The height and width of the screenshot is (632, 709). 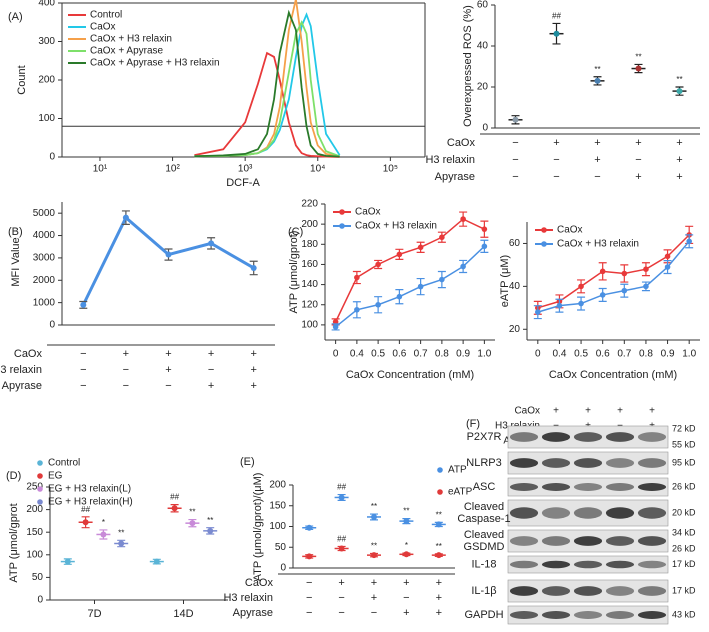 What do you see at coordinates (468, 66) in the screenshot?
I see `y-axis-label: Overexpressed ROS (%)` at bounding box center [468, 66].